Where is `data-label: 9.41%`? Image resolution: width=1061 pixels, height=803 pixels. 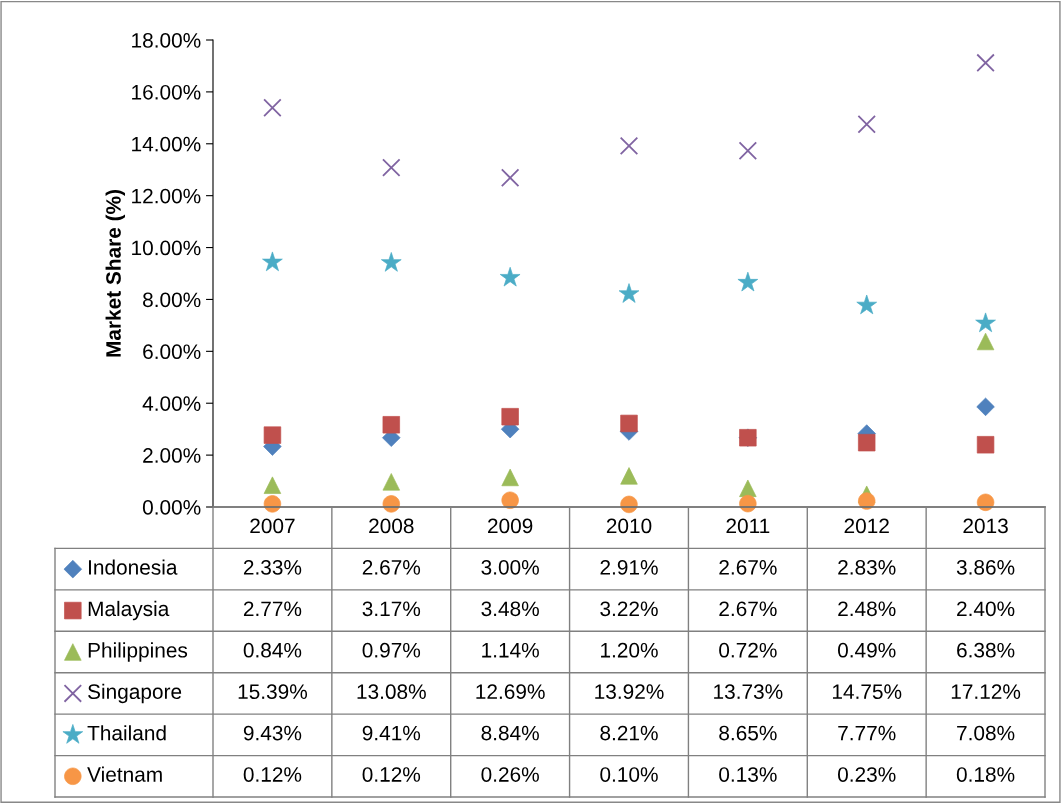
data-label: 9.41% is located at coordinates (391, 733).